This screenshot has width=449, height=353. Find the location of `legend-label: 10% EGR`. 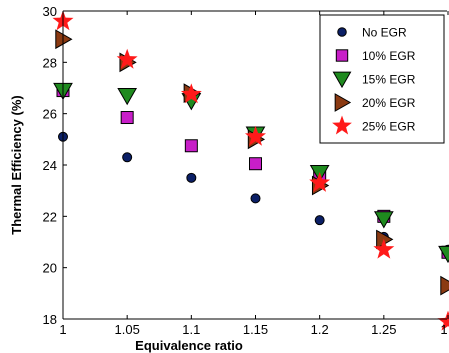

legend-label: 10% EGR is located at coordinates (389, 56).